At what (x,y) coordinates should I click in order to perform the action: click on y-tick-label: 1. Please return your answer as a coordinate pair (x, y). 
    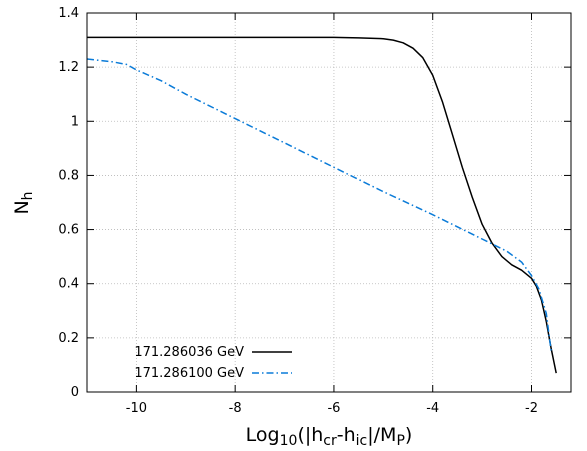
    Looking at the image, I should click on (75, 121).